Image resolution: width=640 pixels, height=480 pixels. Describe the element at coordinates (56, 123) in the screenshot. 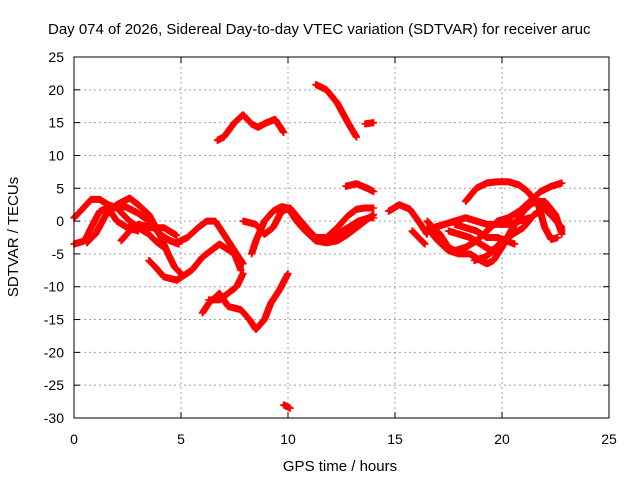

I see `y-tick-label: 15` at that location.